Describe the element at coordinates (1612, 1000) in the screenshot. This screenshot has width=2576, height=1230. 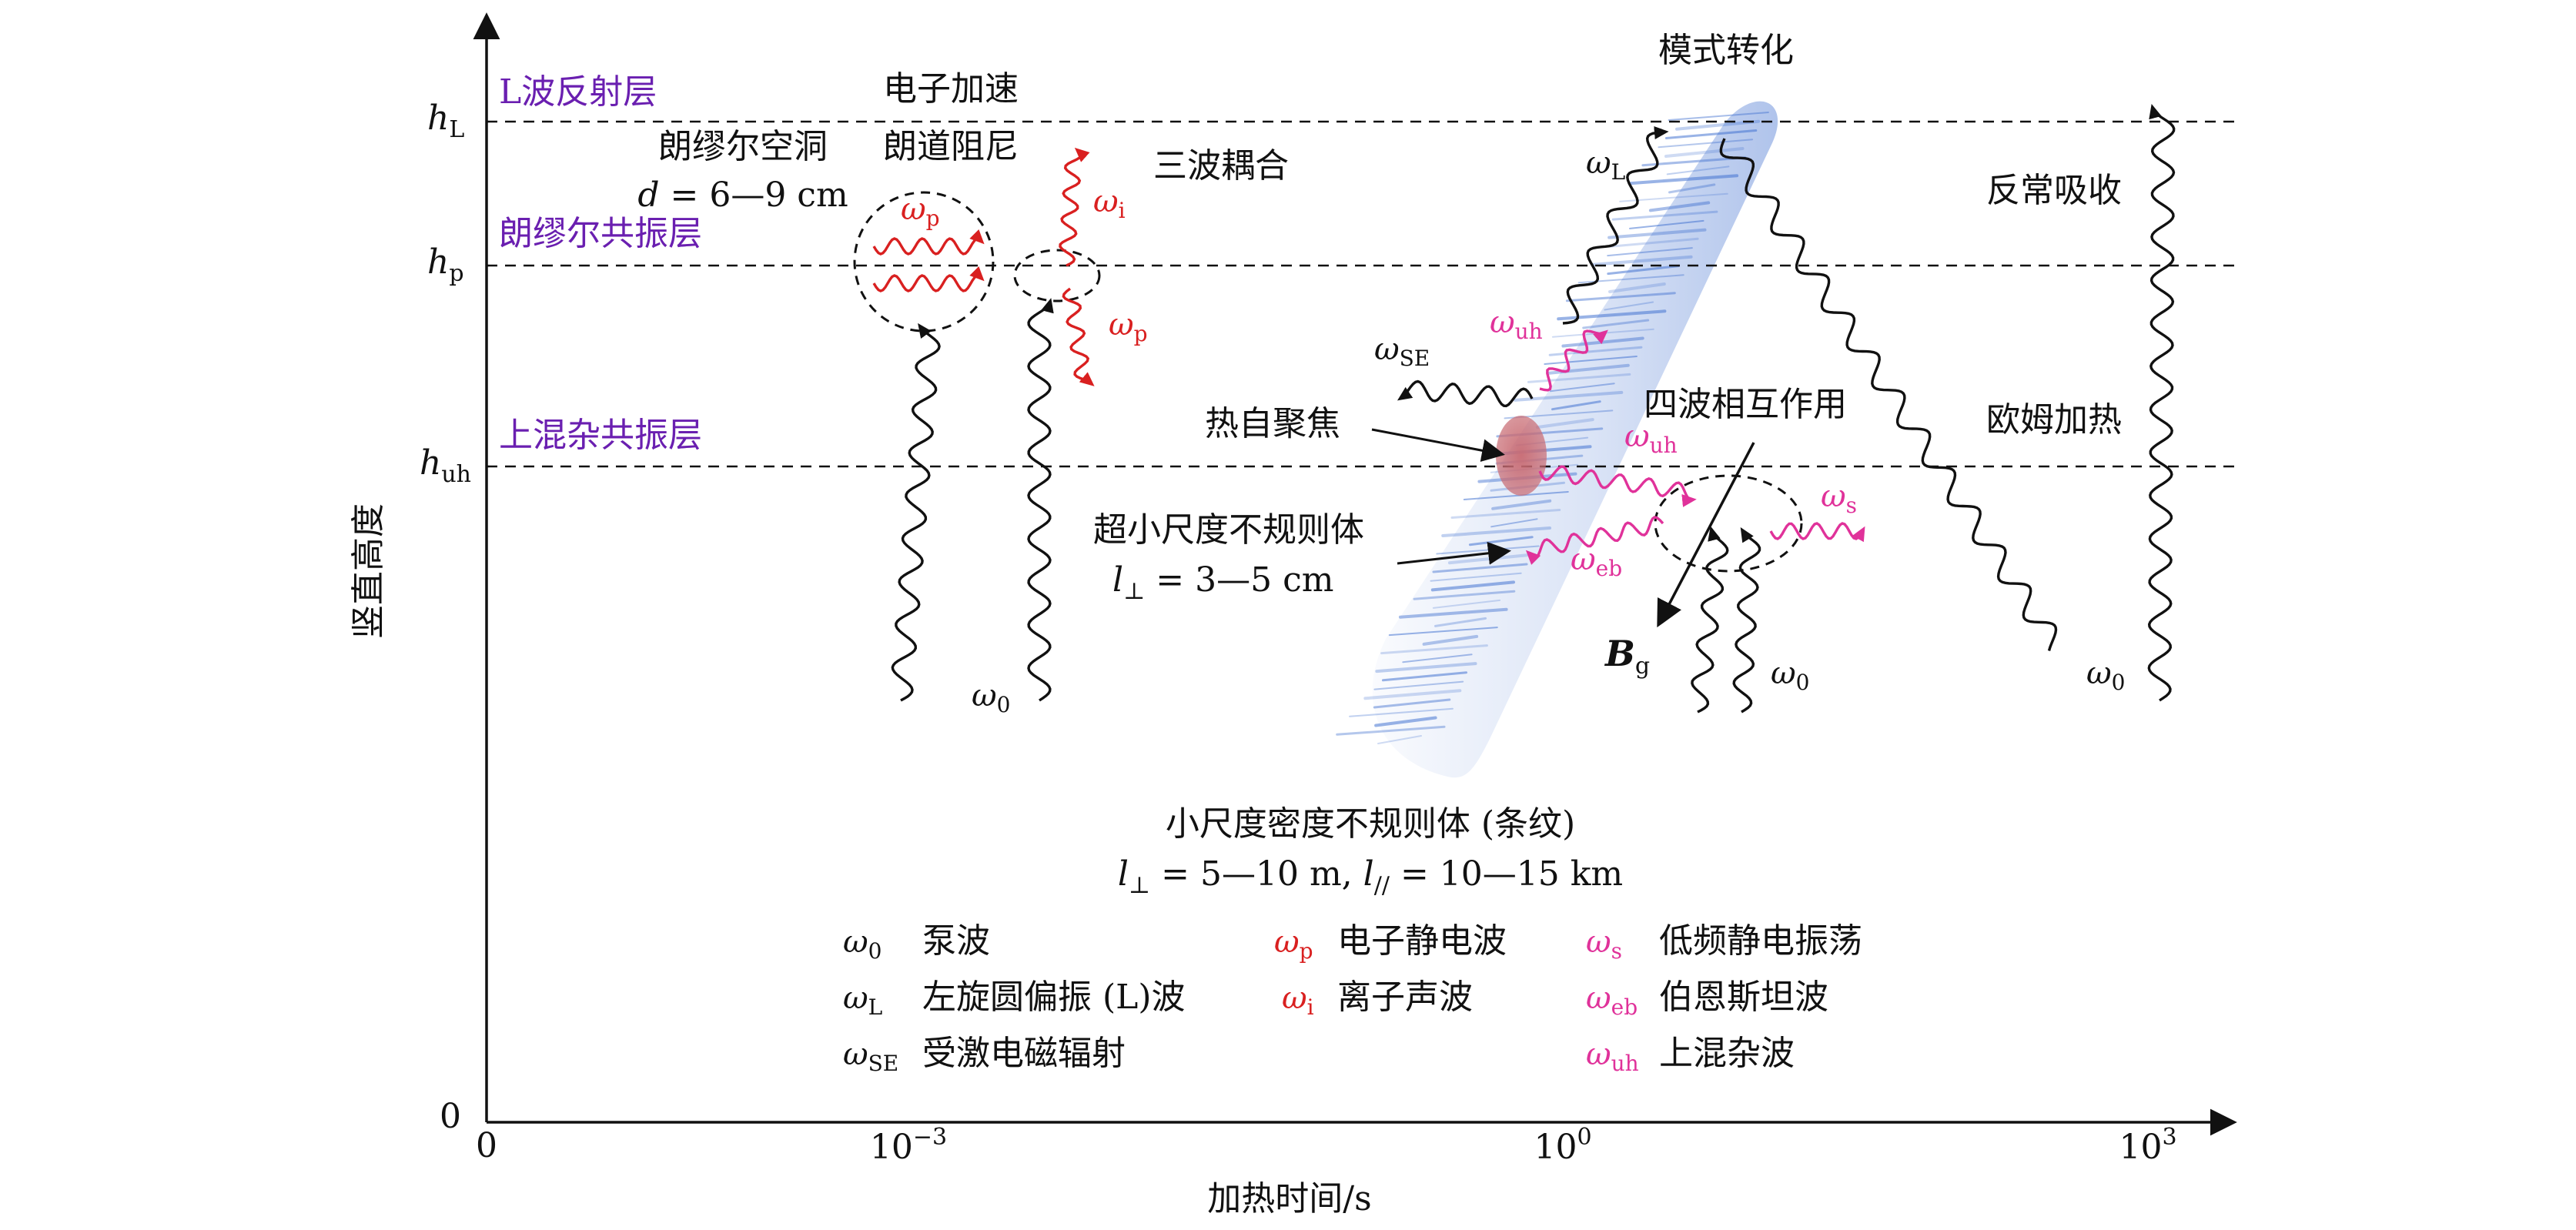
I see `svg-text: ωeb` at that location.